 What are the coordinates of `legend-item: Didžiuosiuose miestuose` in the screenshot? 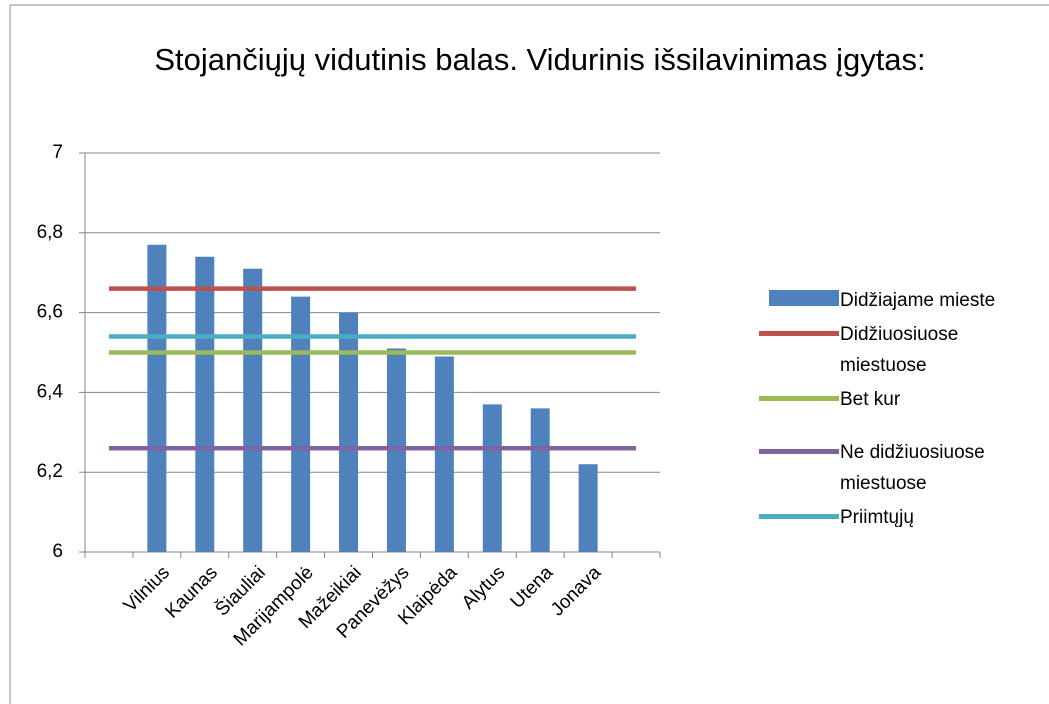 It's located at (888, 350).